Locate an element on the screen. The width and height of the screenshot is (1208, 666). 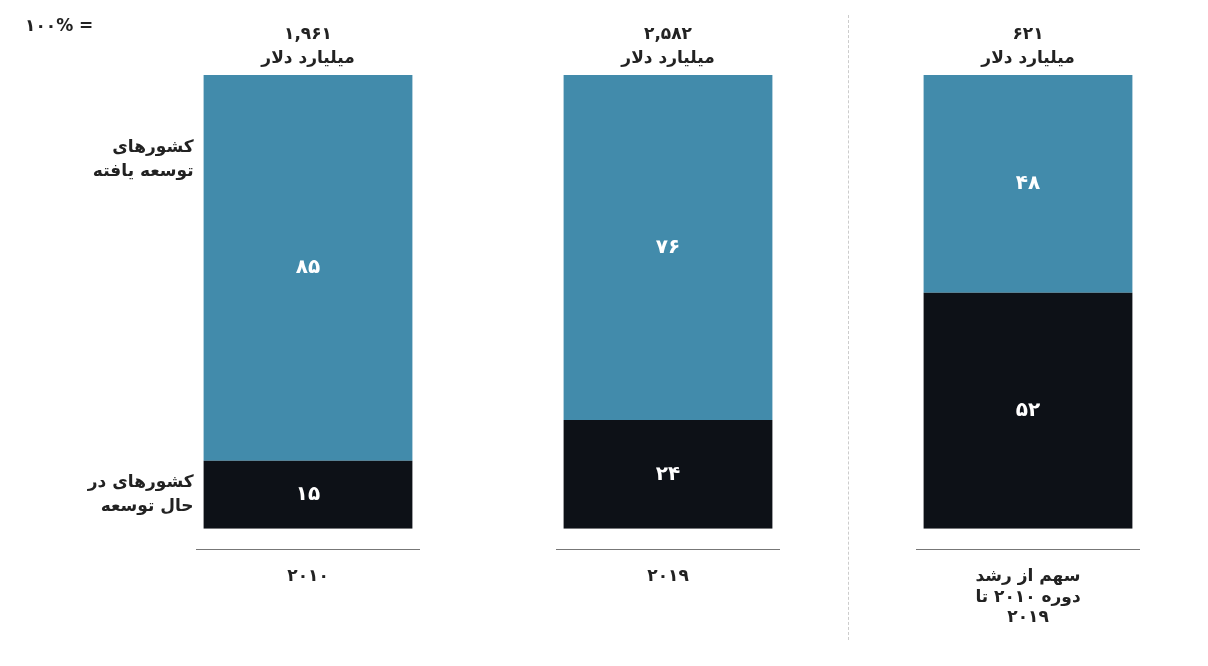
annotation: ۲,۵۸۲ میلیارد دلار is located at coordinates (667, 44).